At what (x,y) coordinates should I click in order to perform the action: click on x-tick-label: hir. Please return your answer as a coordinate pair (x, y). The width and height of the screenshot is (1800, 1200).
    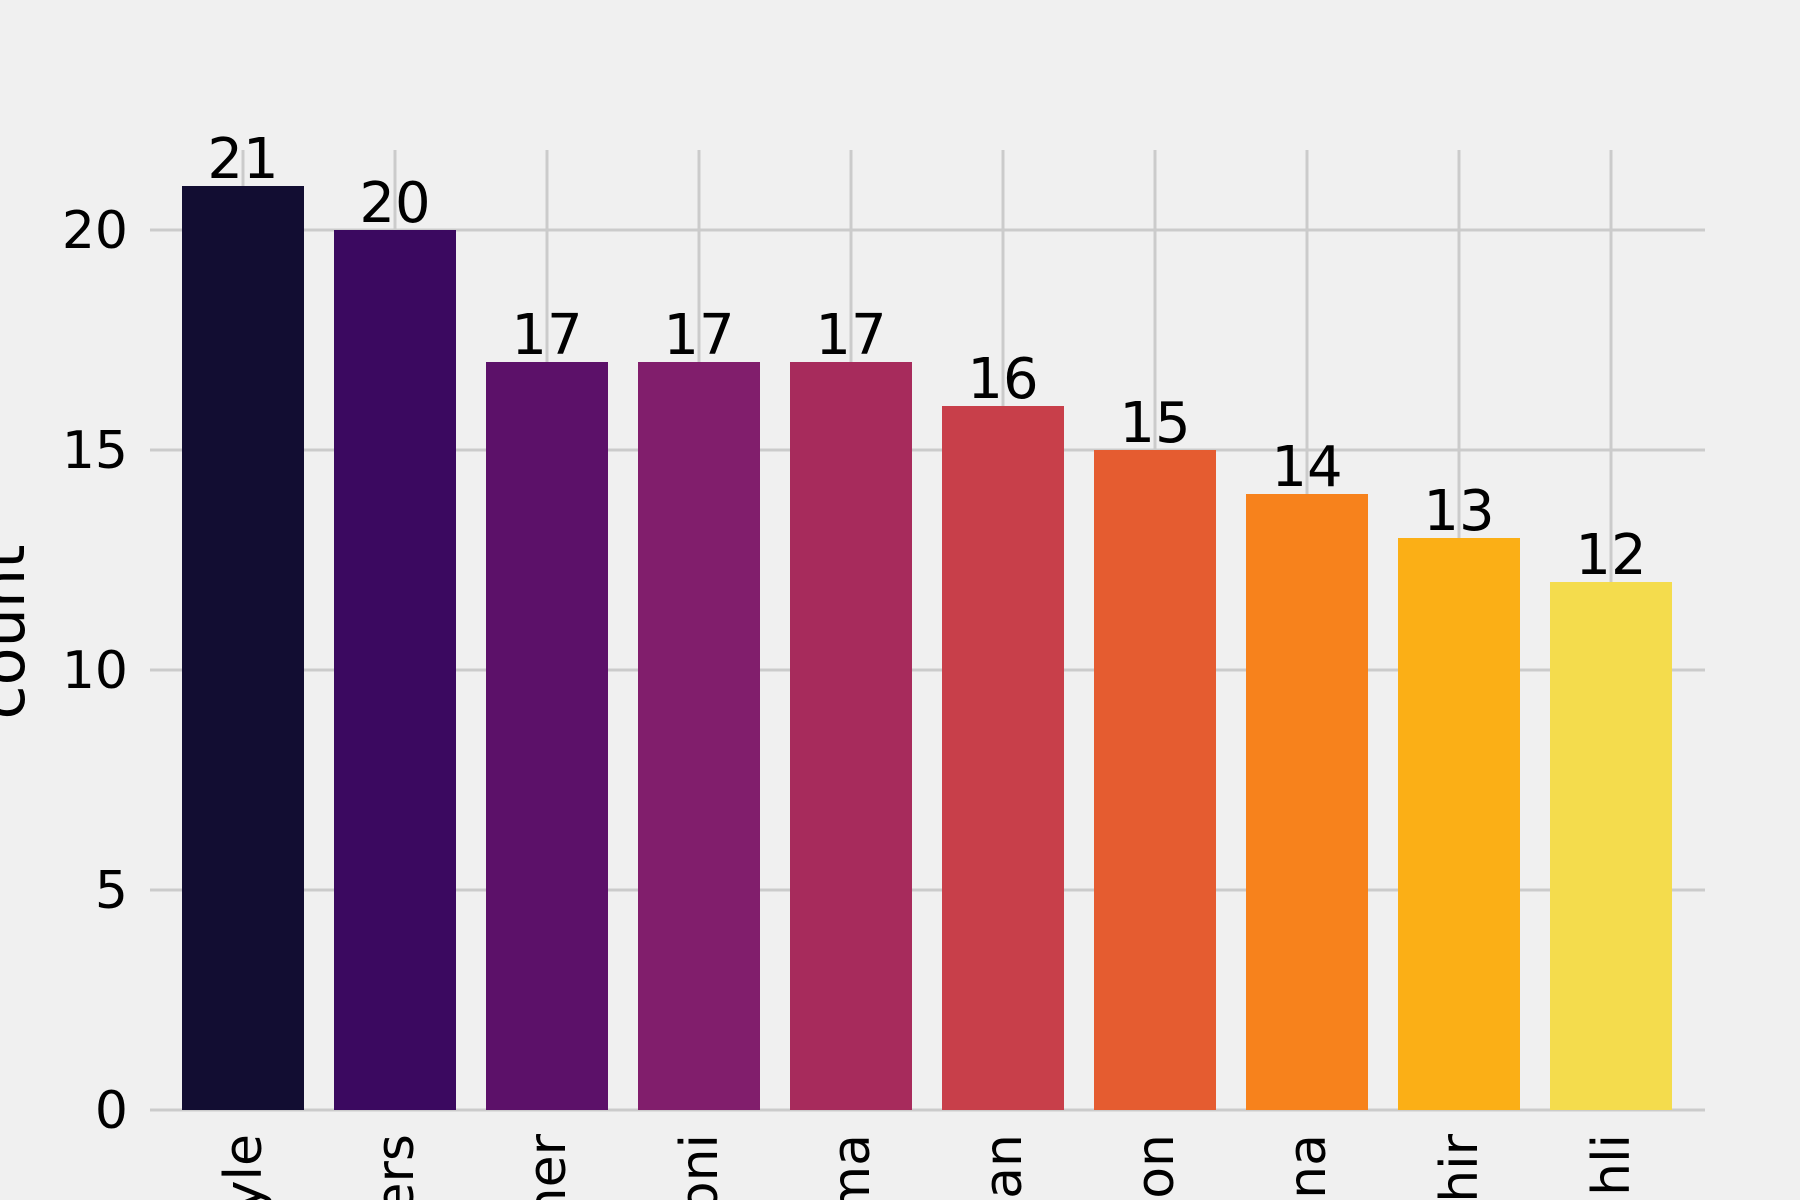
    Looking at the image, I should click on (1460, 1166).